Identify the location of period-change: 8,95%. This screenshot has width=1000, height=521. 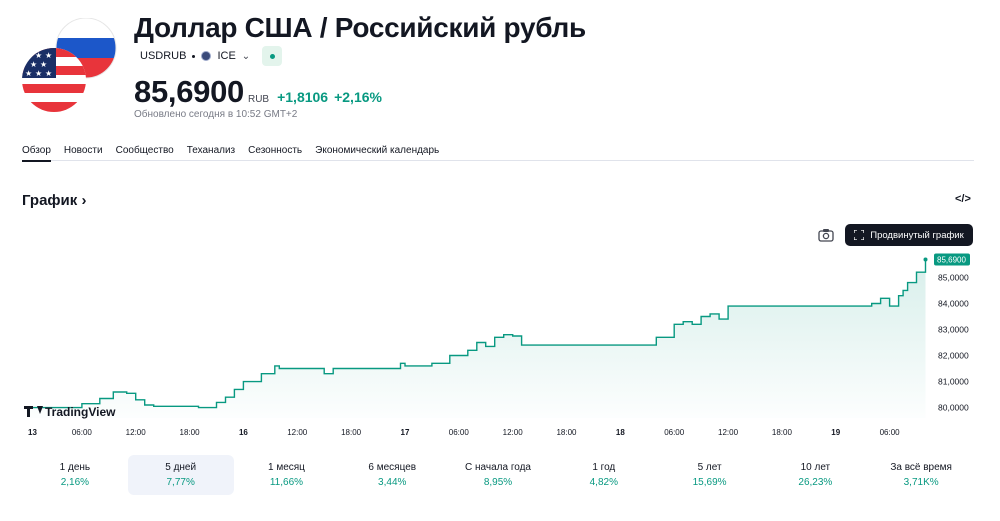
(498, 482).